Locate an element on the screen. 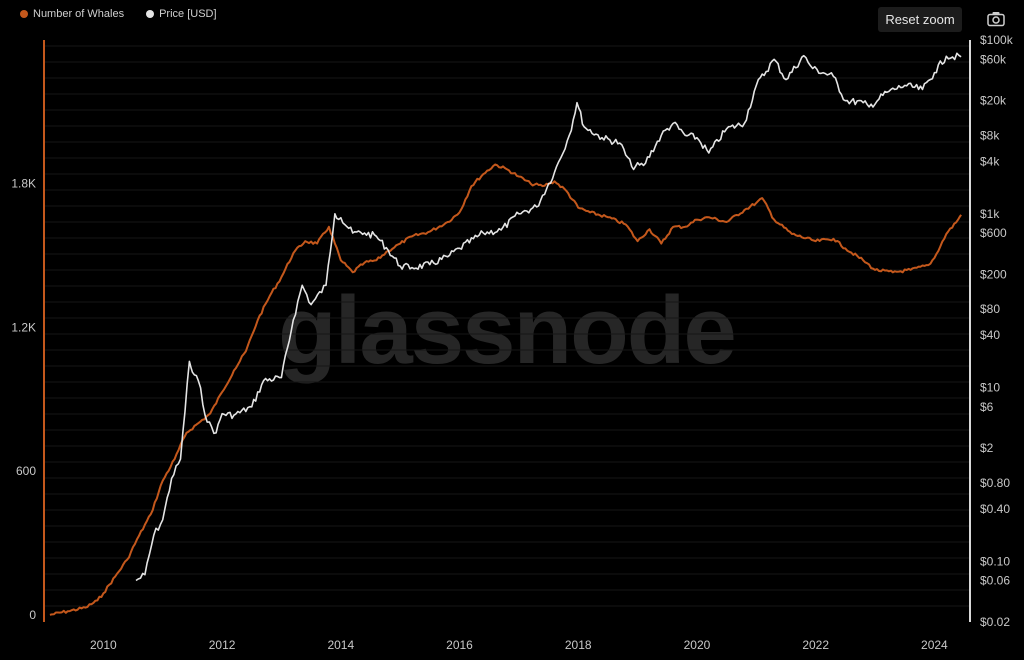 Image resolution: width=1024 pixels, height=660 pixels. x-axis-tick-label: 2014 is located at coordinates (340, 645).